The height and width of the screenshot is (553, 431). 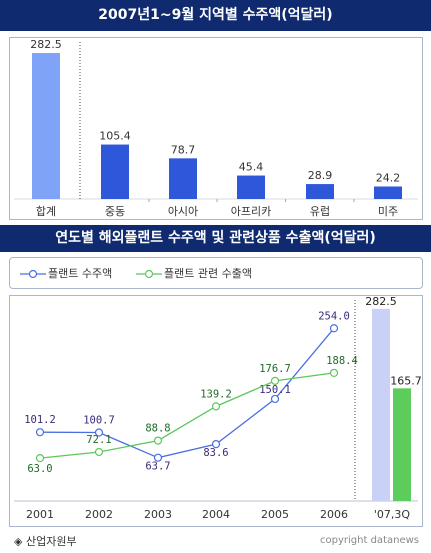 What do you see at coordinates (157, 429) in the screenshot?
I see `data-label-1: 88.8` at bounding box center [157, 429].